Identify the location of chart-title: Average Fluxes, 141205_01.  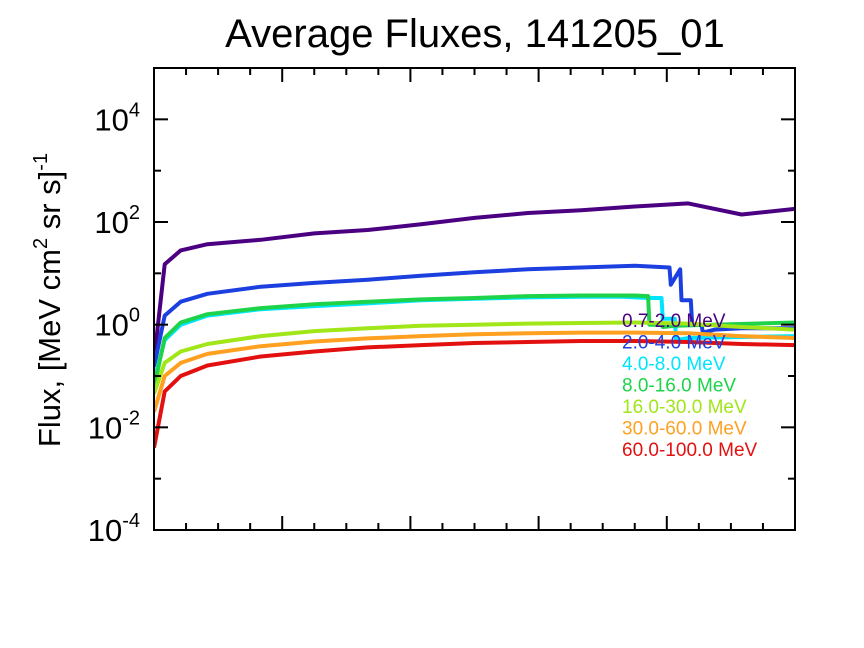
(475, 34).